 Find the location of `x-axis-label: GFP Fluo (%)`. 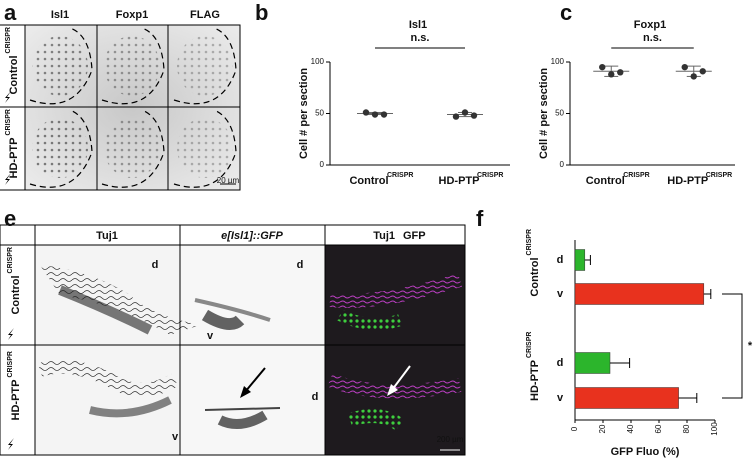

x-axis-label: GFP Fluo (%) is located at coordinates (645, 452).